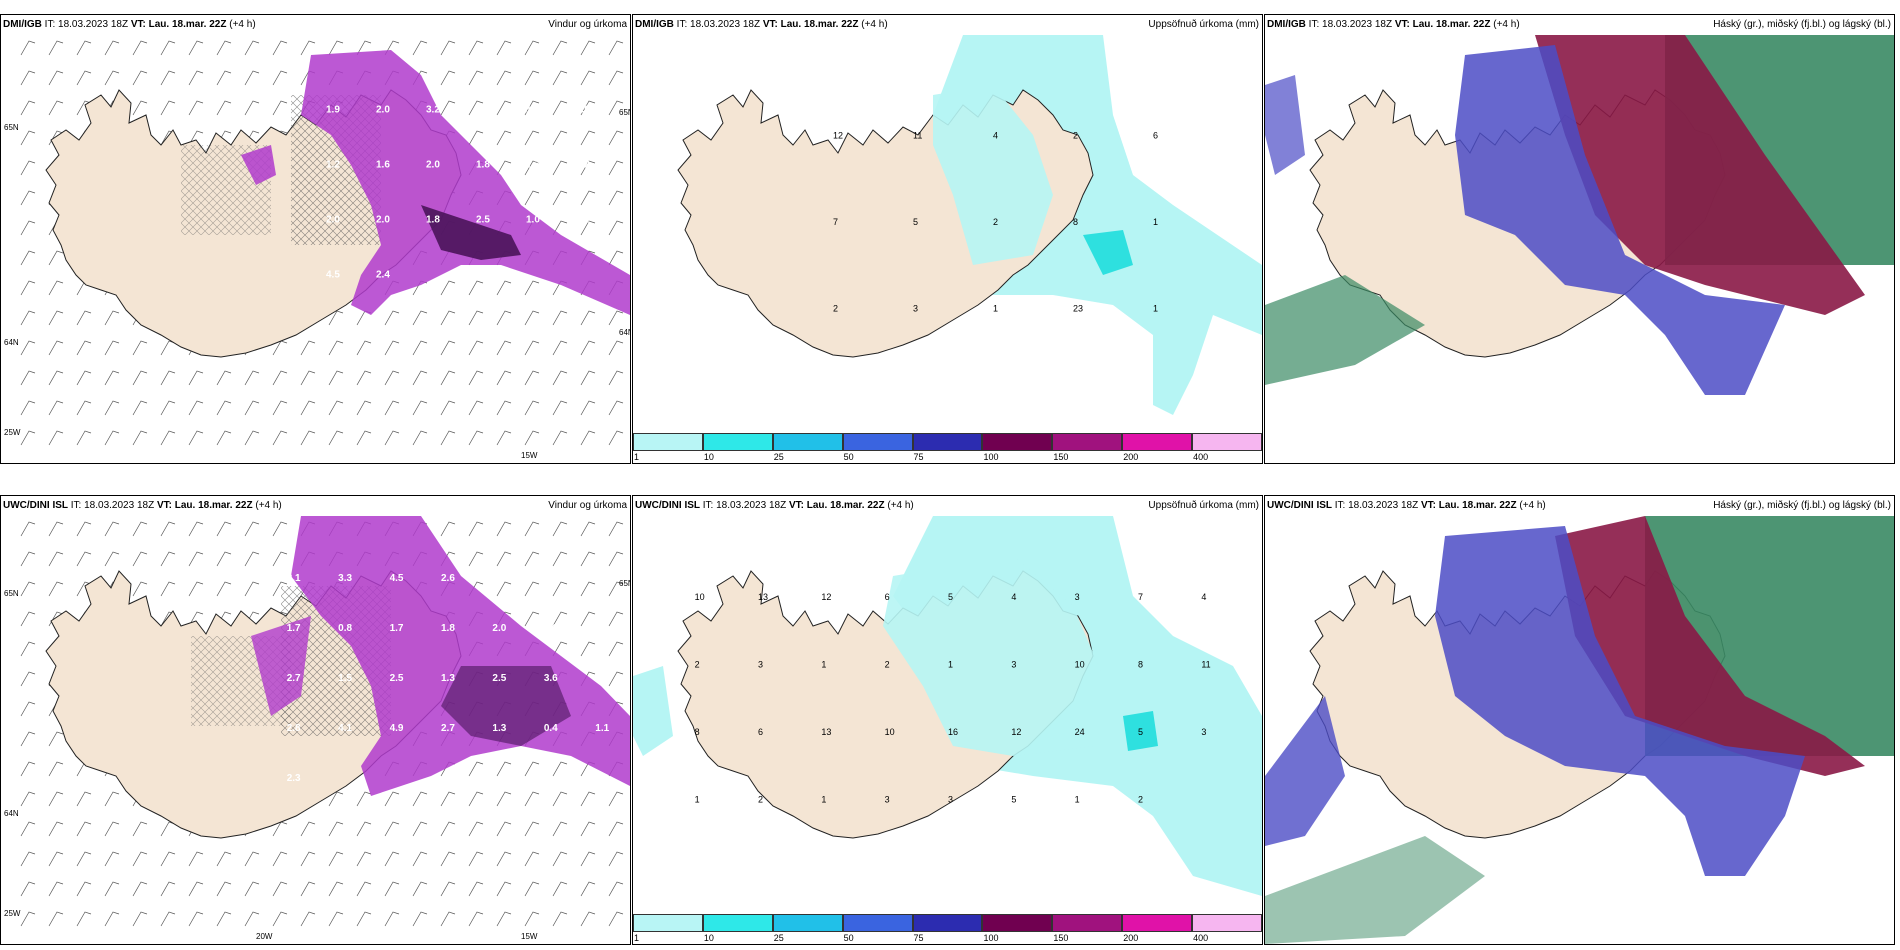 This screenshot has height=950, width=1900. Describe the element at coordinates (602, 728) in the screenshot. I see `value-label: 1.1` at that location.